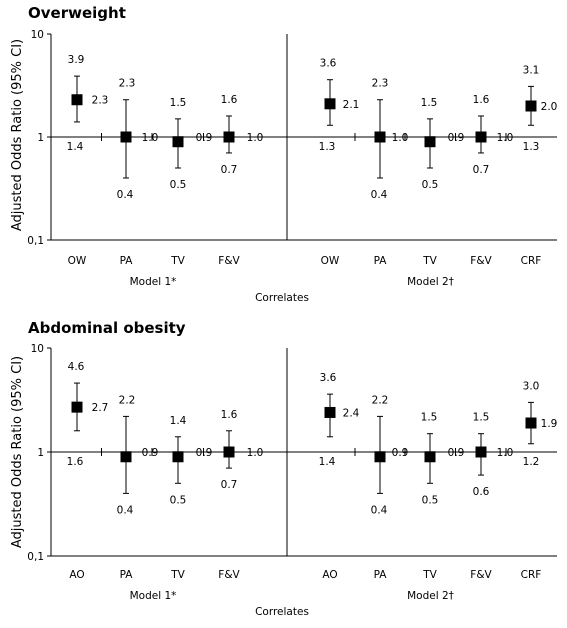 Image resolution: width=567 pixels, height=628 pixels. I want to click on upper-ci-label: 4.6, so click(76, 367).